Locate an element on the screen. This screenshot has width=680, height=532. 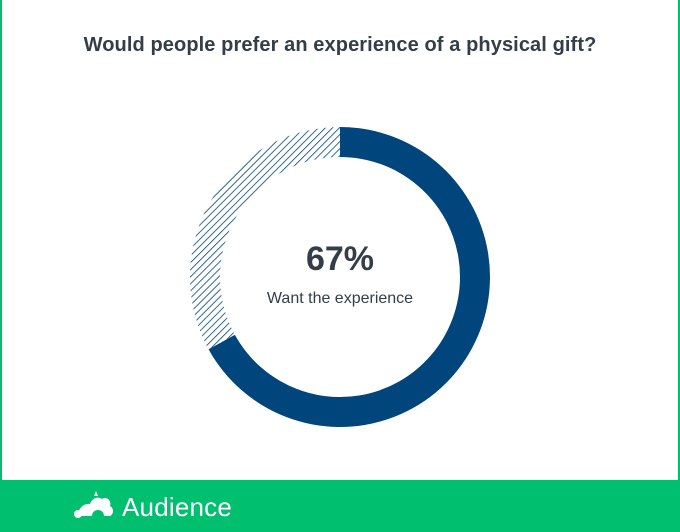
donut-slice-remaining is located at coordinates (264, 238).